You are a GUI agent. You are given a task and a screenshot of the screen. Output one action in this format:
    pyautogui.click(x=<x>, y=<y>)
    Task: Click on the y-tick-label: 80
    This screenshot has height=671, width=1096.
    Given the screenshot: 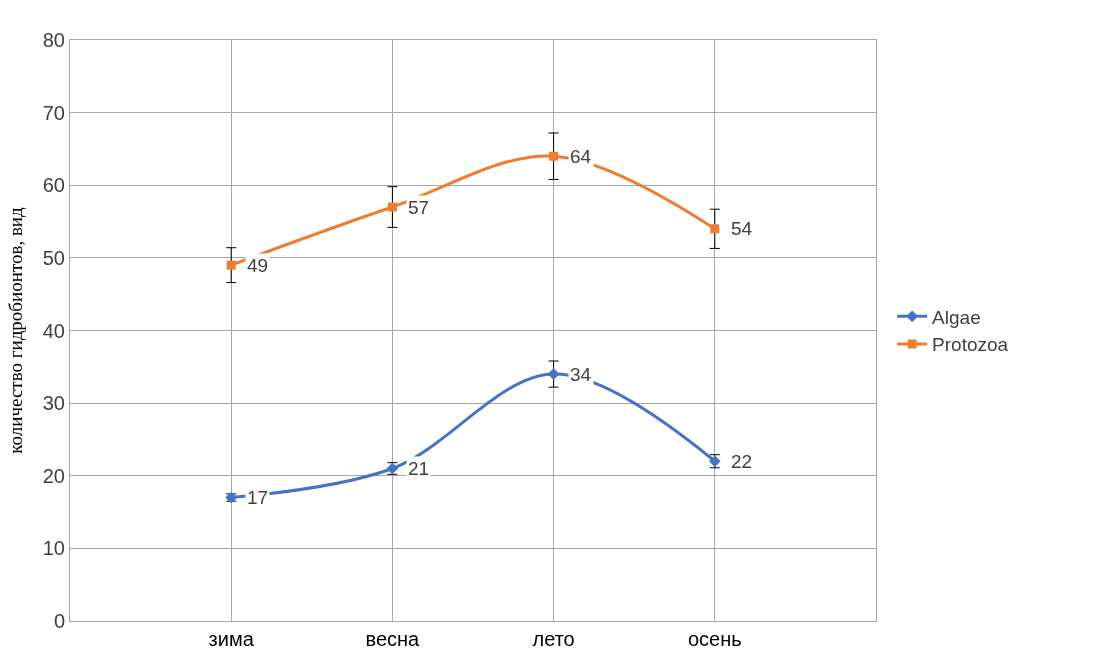 What is the action you would take?
    pyautogui.click(x=53, y=40)
    